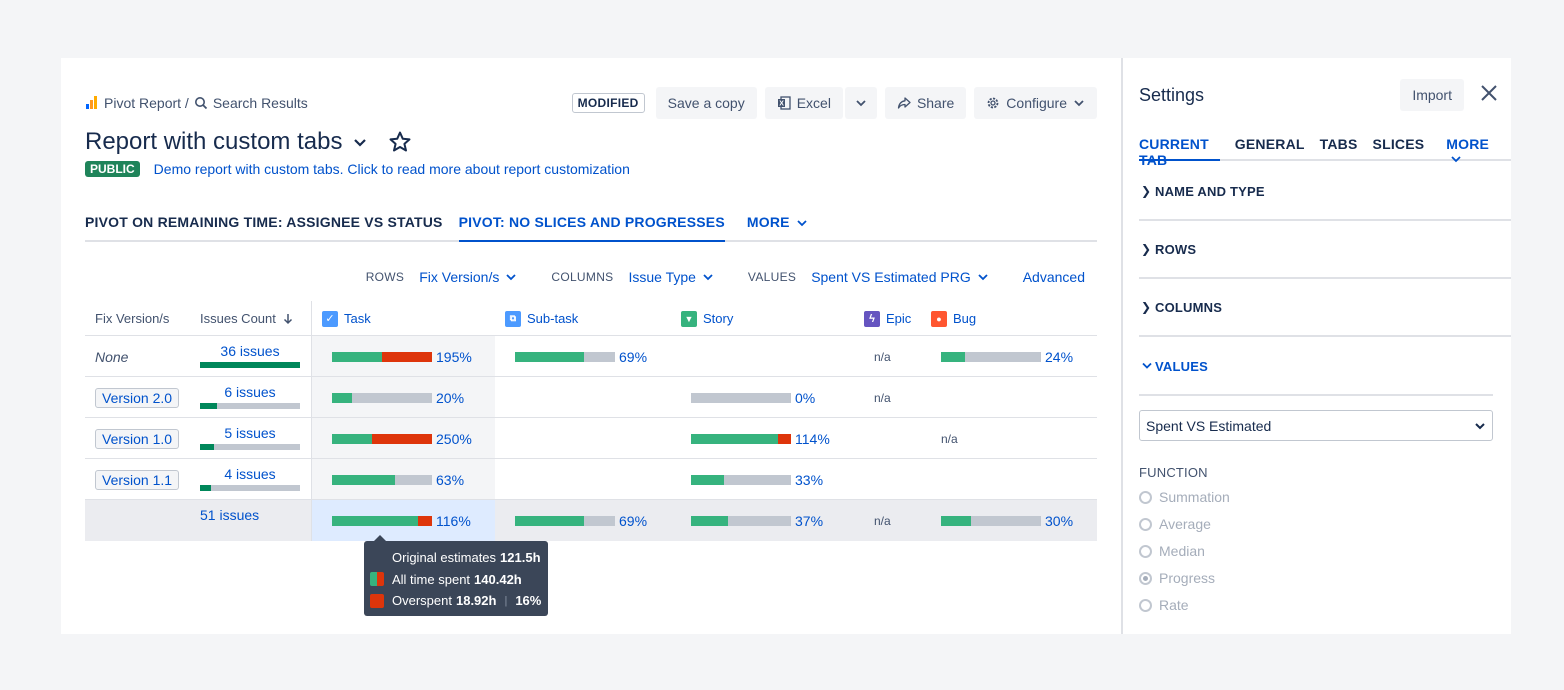 This screenshot has width=1564, height=690. Describe the element at coordinates (718, 318) in the screenshot. I see `header-story-label: Story` at that location.